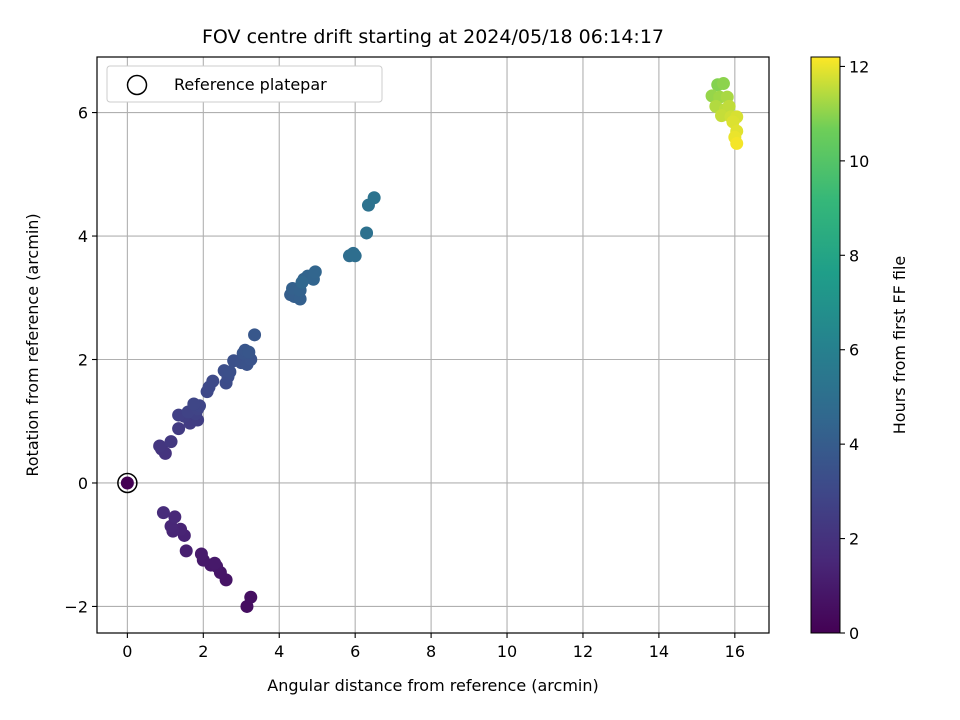 This screenshot has width=960, height=720. I want to click on colorbar-label: Hours from first FF file, so click(899, 345).